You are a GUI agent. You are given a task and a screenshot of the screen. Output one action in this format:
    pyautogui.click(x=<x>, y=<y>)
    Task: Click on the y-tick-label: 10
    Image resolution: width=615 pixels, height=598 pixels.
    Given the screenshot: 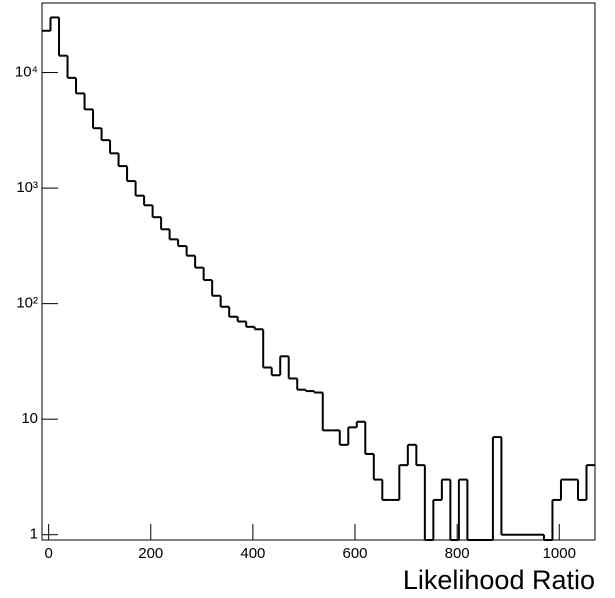 What is the action you would take?
    pyautogui.click(x=29, y=418)
    